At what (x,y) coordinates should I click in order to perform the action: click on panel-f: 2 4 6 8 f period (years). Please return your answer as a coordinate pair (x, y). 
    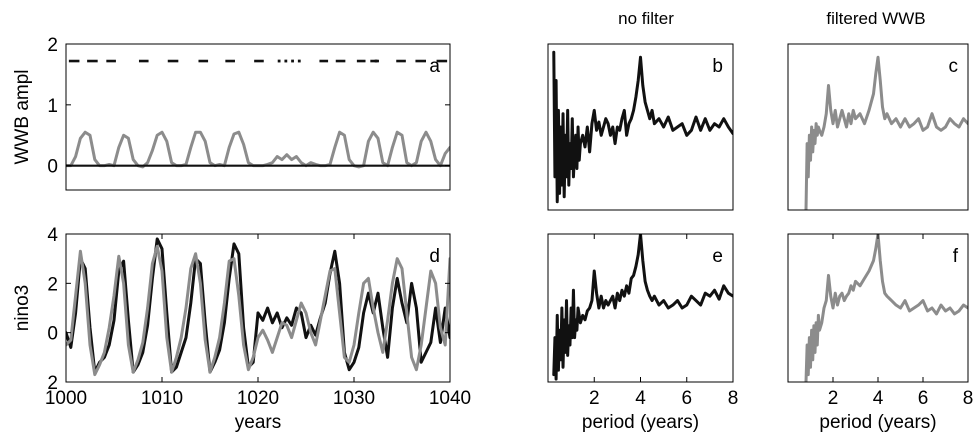
    Looking at the image, I should click on (880, 333).